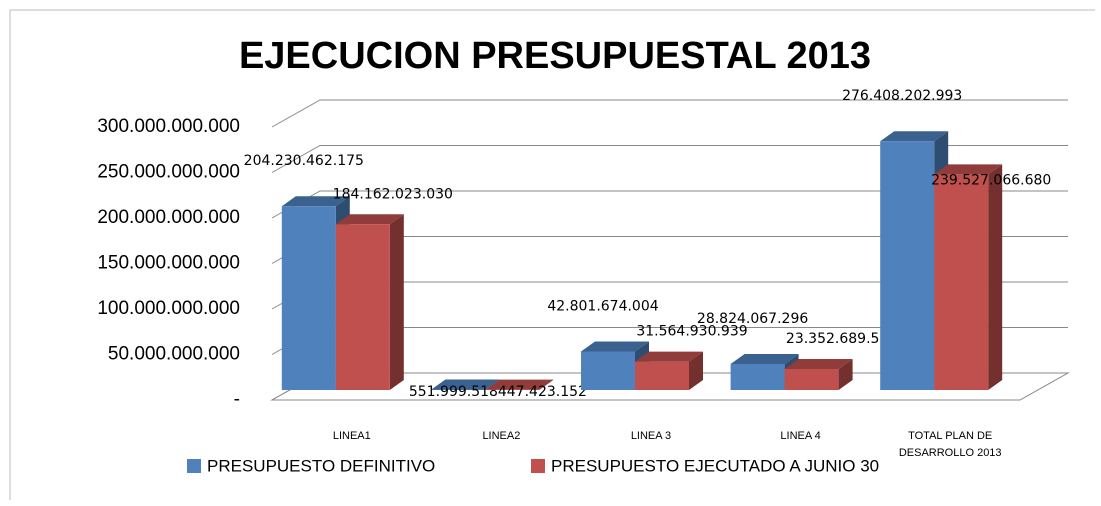 The width and height of the screenshot is (1101, 506). What do you see at coordinates (304, 161) in the screenshot?
I see `data-label: 204.230.462.175` at bounding box center [304, 161].